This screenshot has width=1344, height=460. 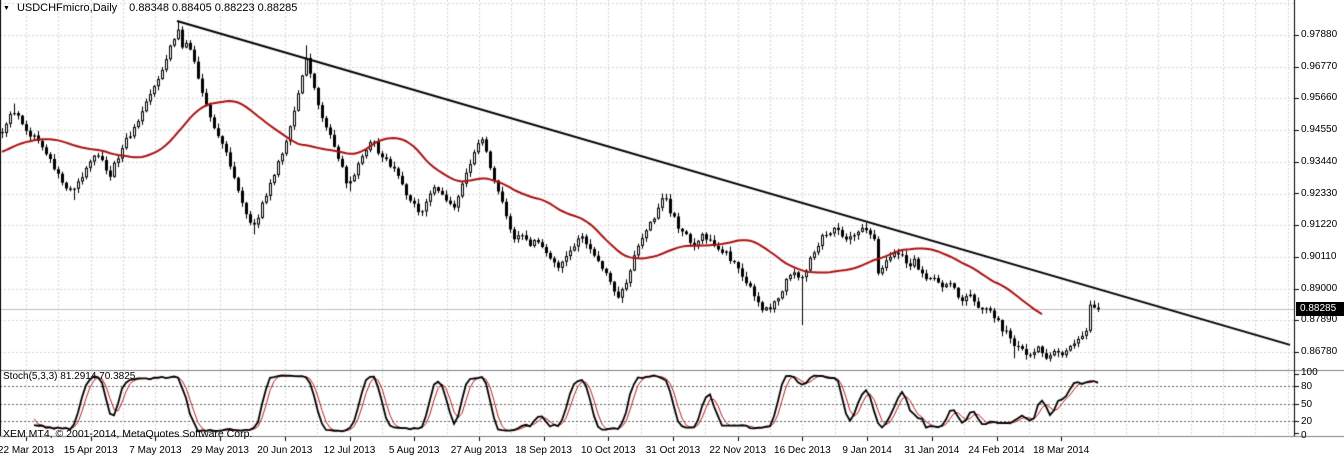 I want to click on price-axis-label: 0.94550, so click(x=1319, y=130).